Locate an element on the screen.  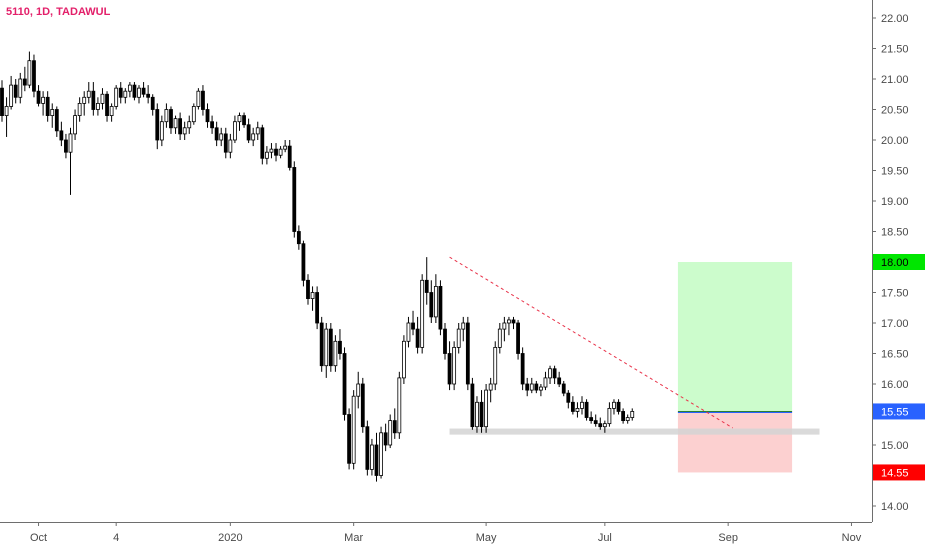
y-tick-label: 17.00 is located at coordinates (895, 324).